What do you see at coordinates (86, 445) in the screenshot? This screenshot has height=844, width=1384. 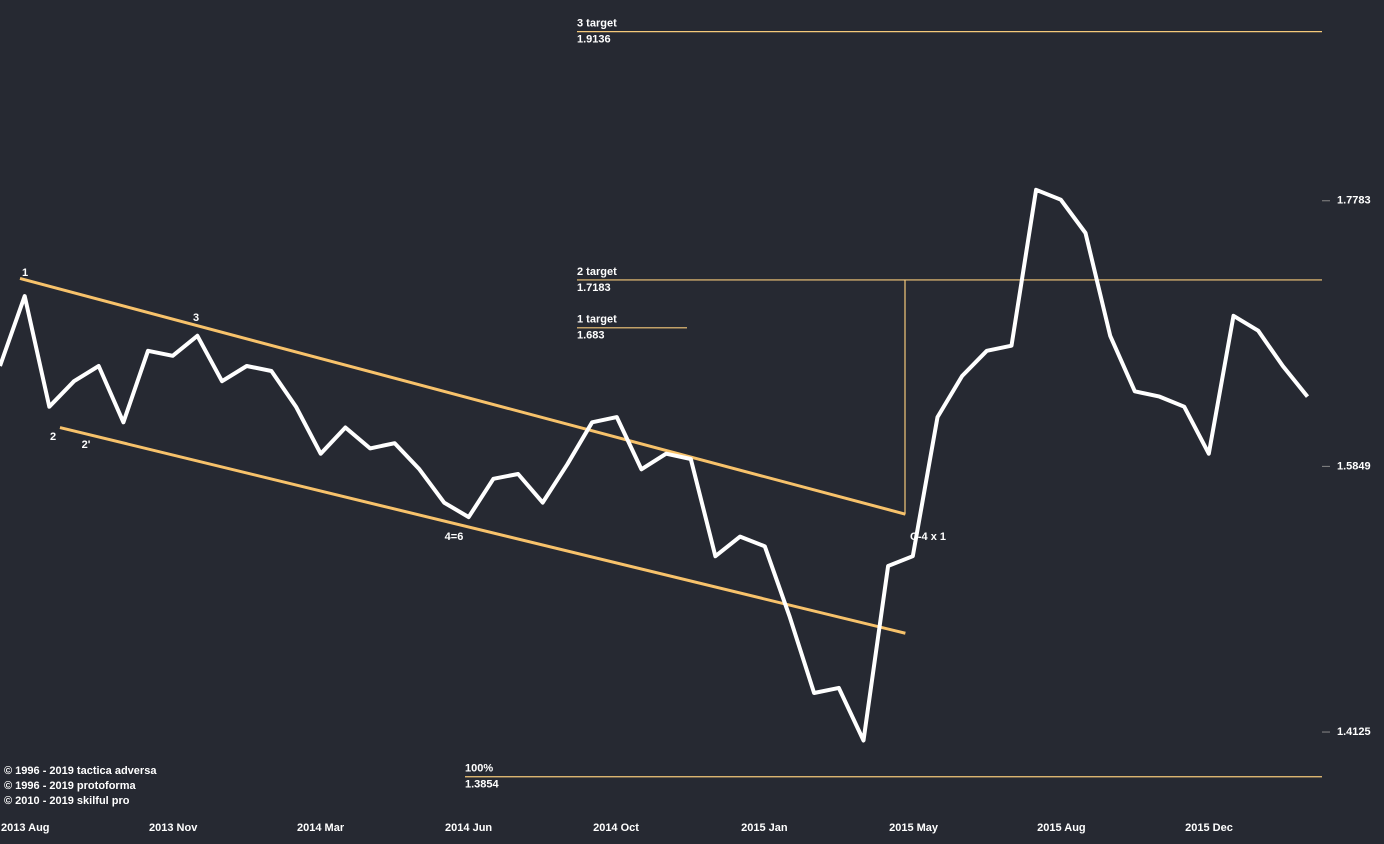 I see `wave-label: 2'` at bounding box center [86, 445].